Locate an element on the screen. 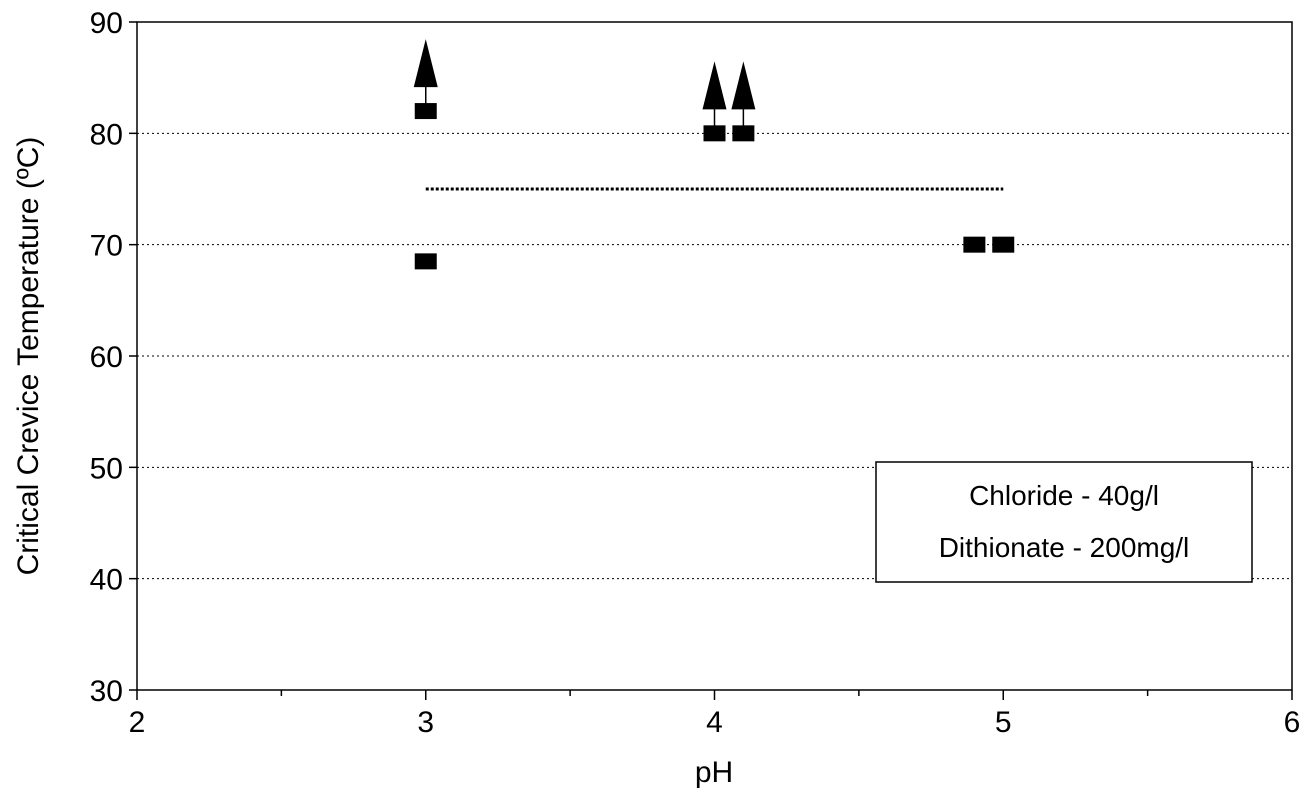 This screenshot has height=792, width=1314. x-axis-ticks: 2 3 4 5 6 is located at coordinates (715, 714).